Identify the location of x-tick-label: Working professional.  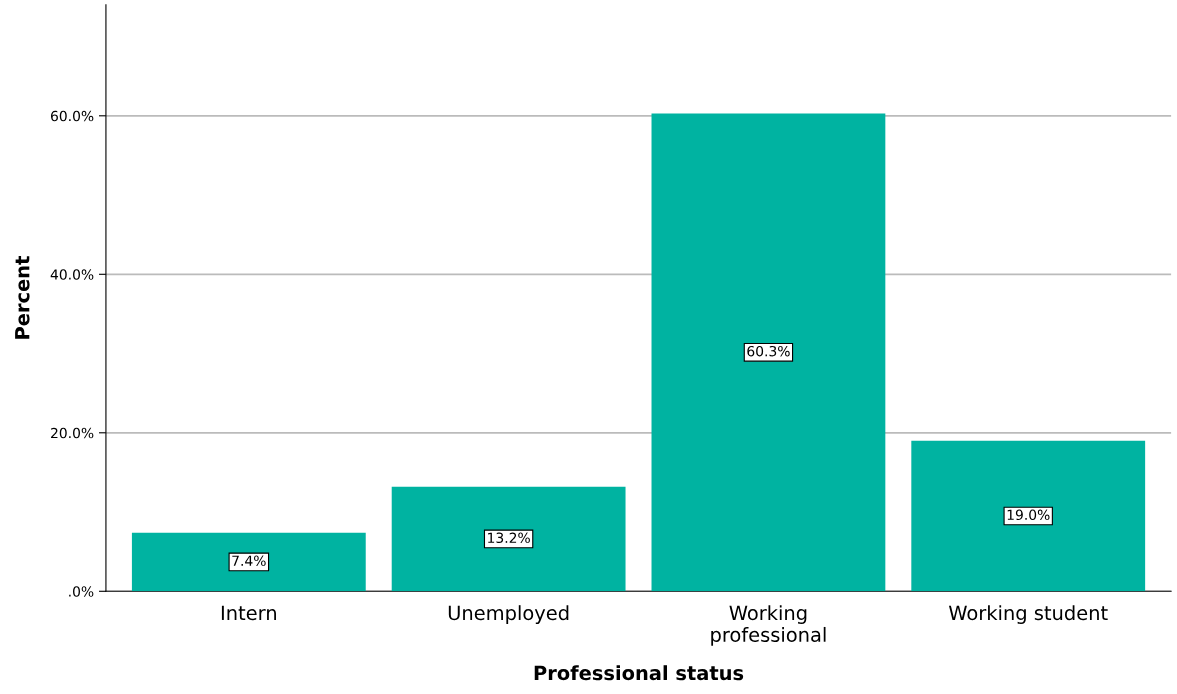
(768, 625).